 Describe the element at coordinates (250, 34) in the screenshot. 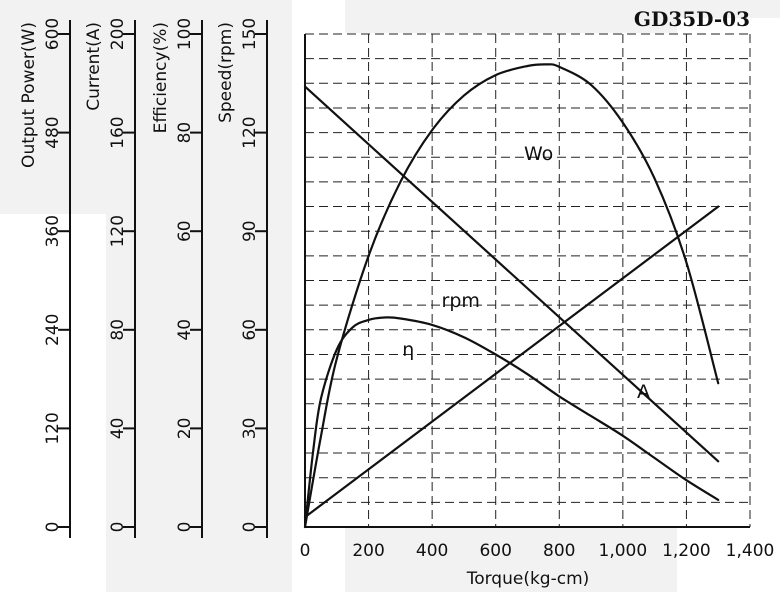

I see `y-tick-label: 150` at that location.